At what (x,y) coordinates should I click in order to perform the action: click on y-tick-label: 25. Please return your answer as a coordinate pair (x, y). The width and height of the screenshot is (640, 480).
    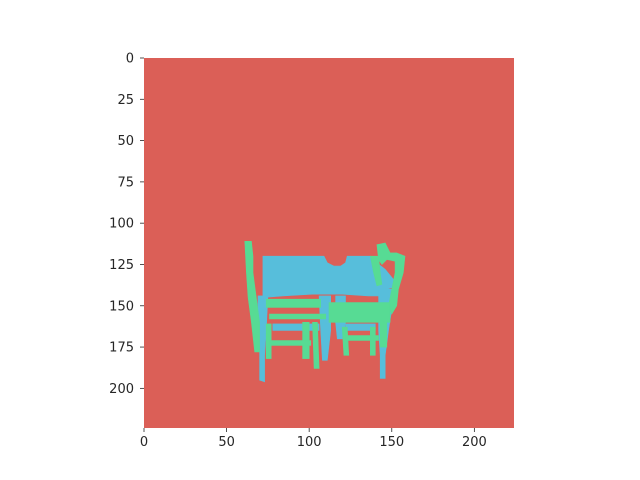
    Looking at the image, I should click on (125, 100).